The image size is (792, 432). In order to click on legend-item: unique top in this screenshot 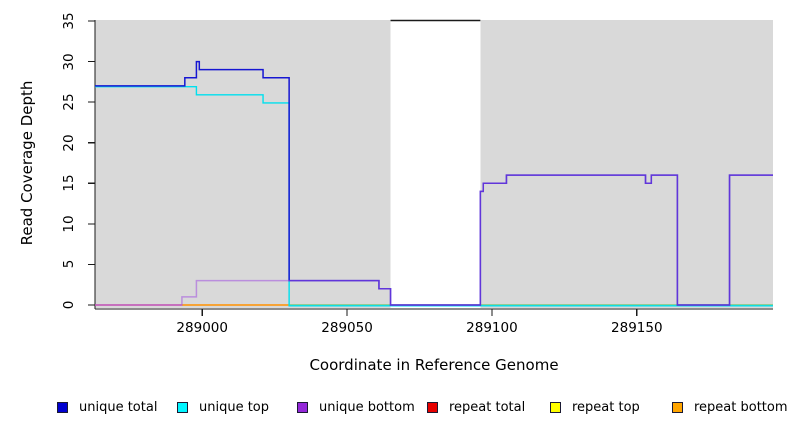, I will do `click(223, 407)`.